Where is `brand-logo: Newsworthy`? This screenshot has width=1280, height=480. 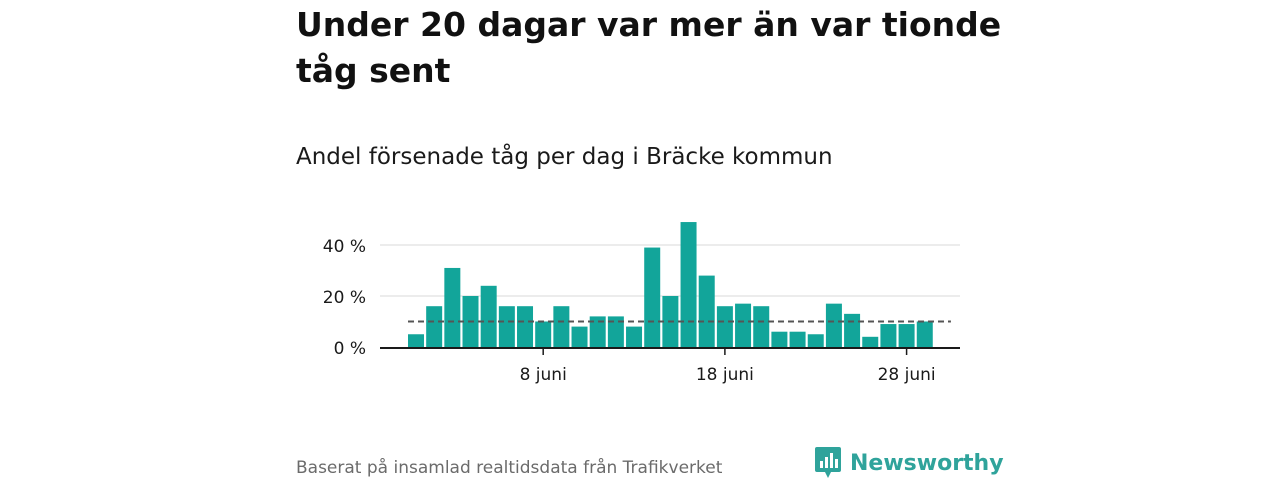
brand-logo: Newsworthy is located at coordinates (909, 463).